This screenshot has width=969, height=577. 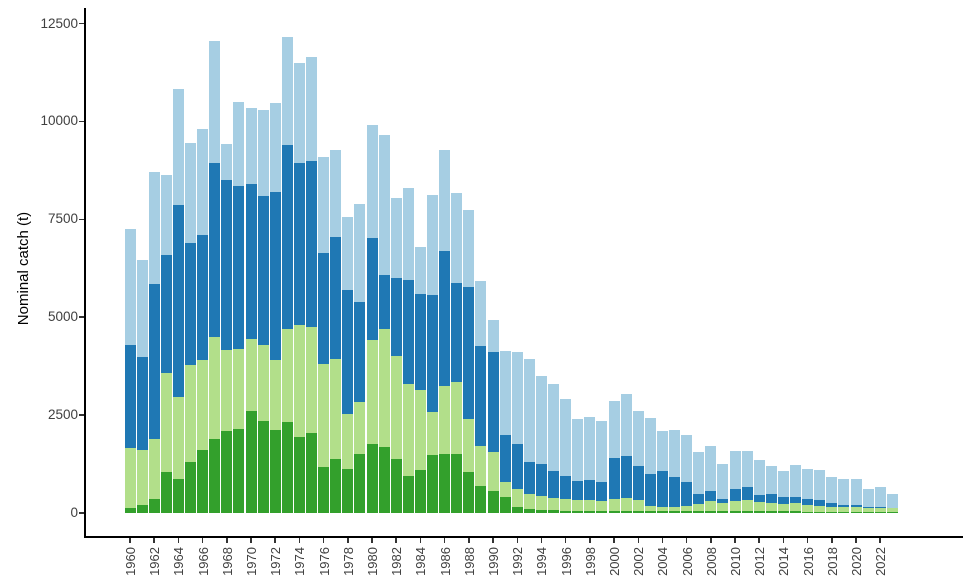 I want to click on x-tick-label-text: 2000, so click(x=614, y=561).